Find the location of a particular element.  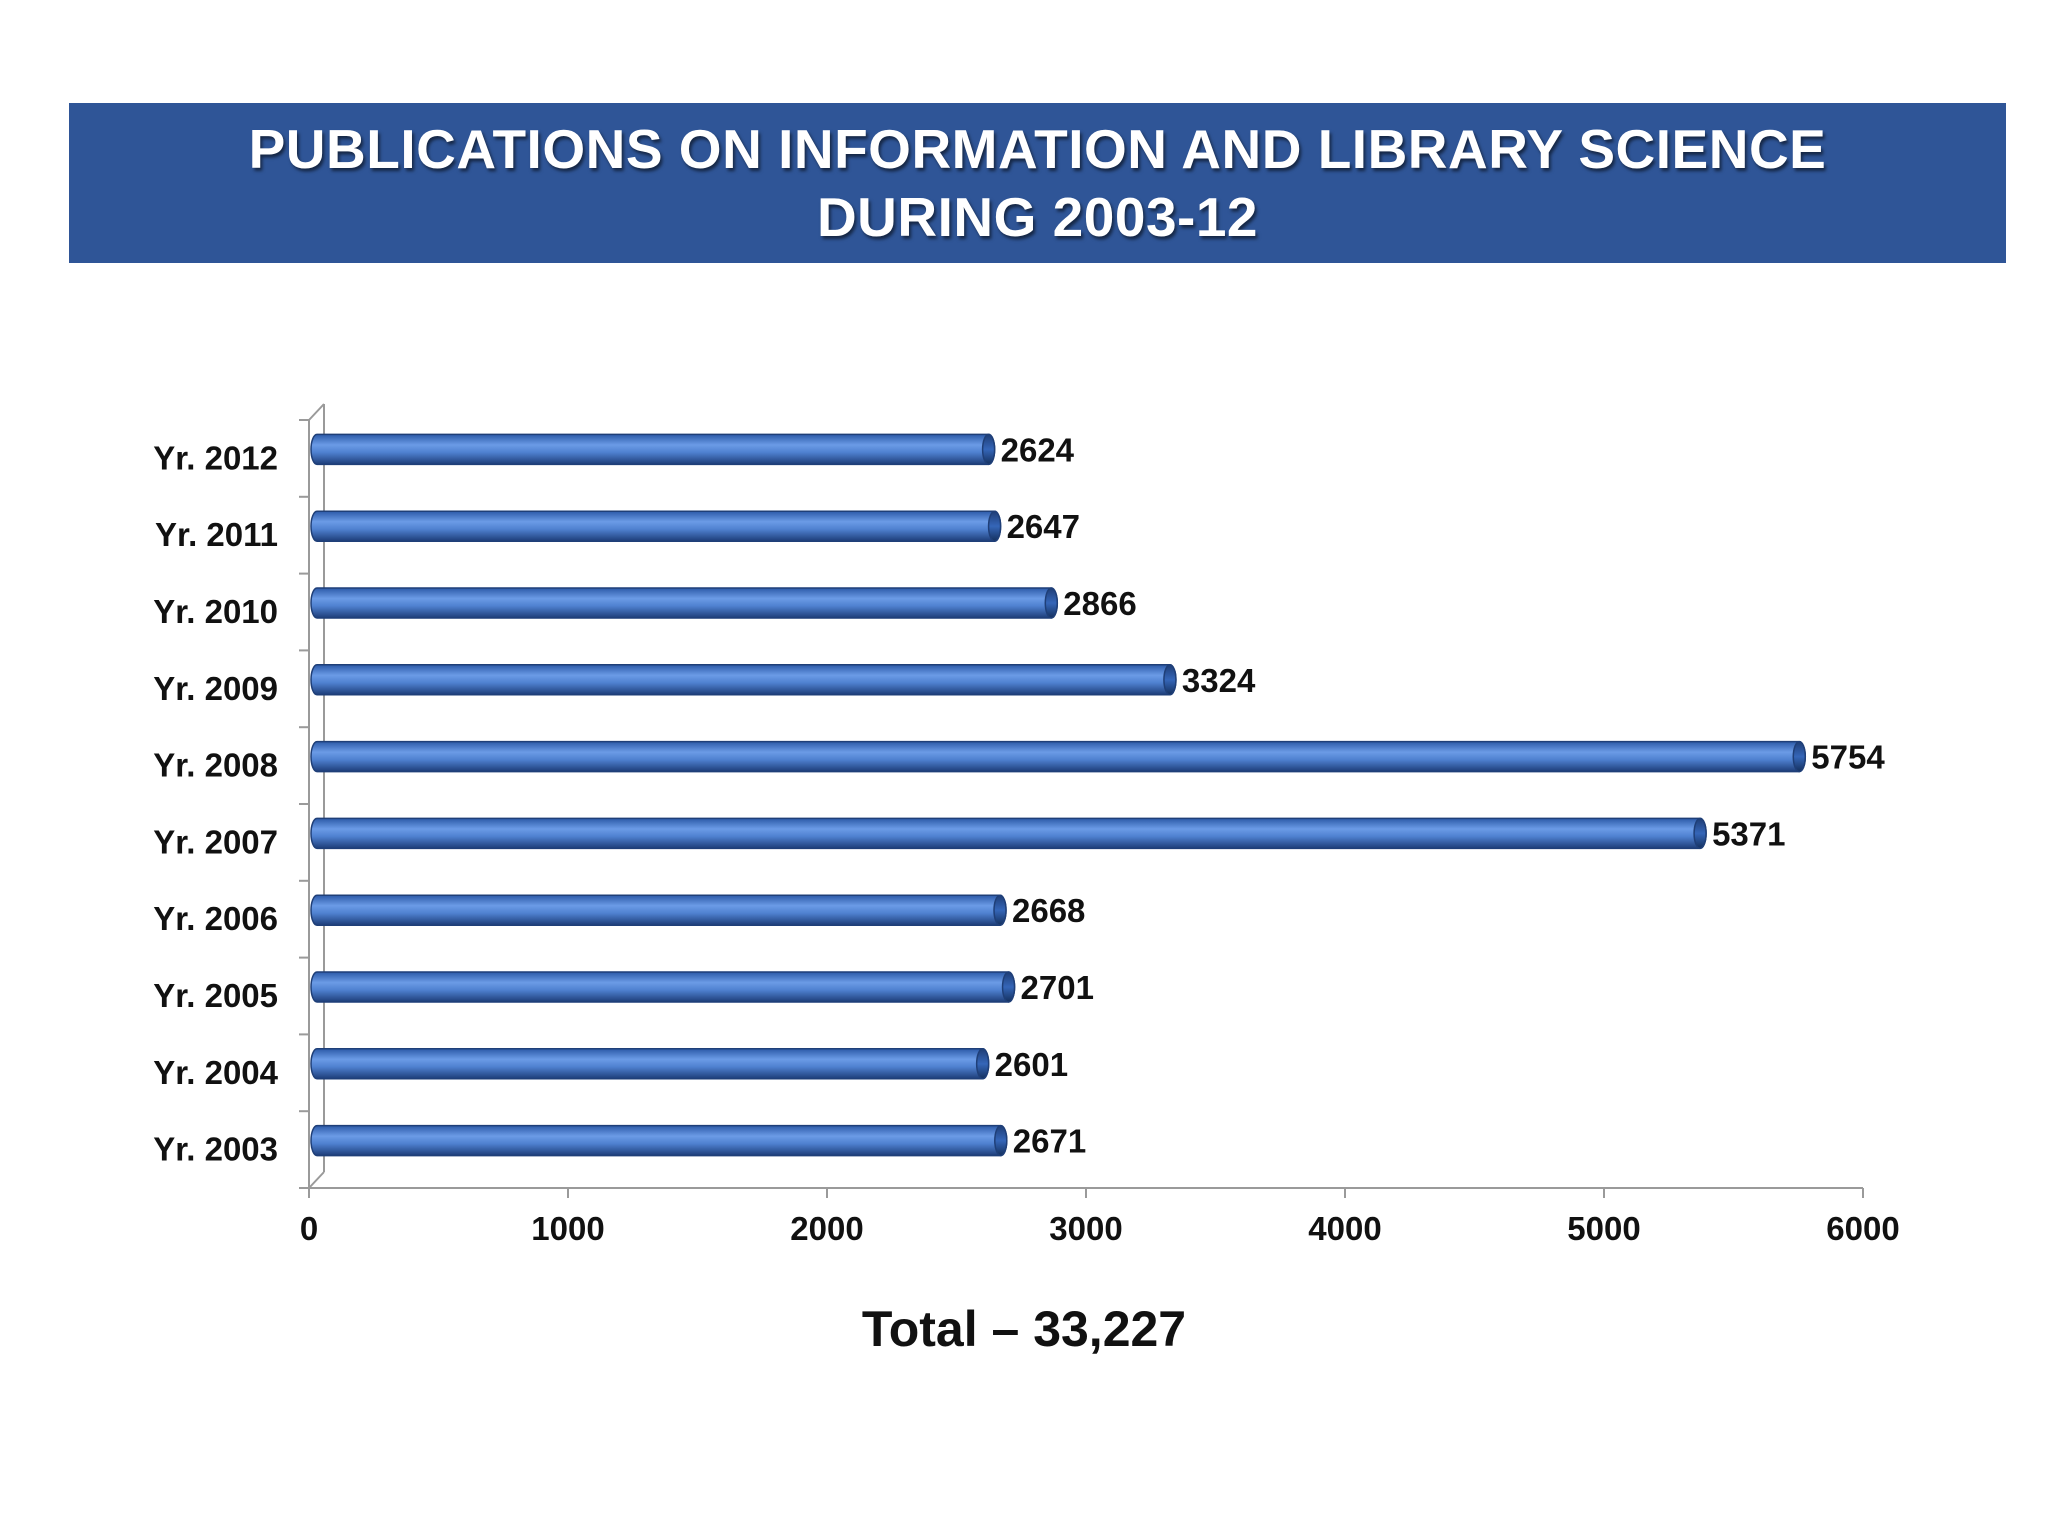

category-label: Yr. 2007 is located at coordinates (215, 841).